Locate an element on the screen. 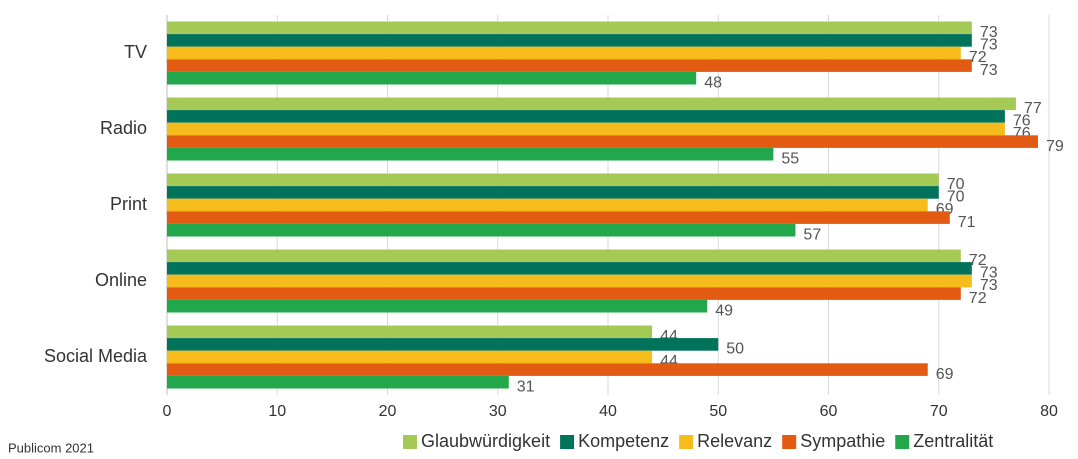 This screenshot has width=1078, height=459. x-tick-label: 10 is located at coordinates (277, 411).